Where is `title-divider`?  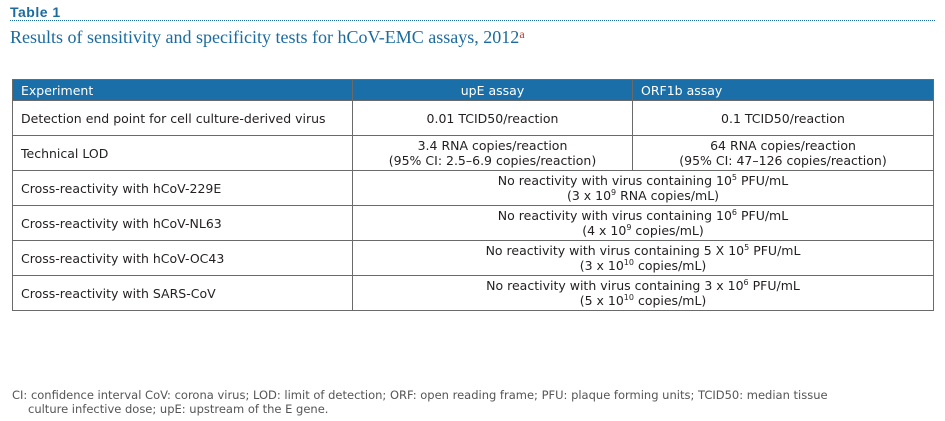 title-divider is located at coordinates (472, 20).